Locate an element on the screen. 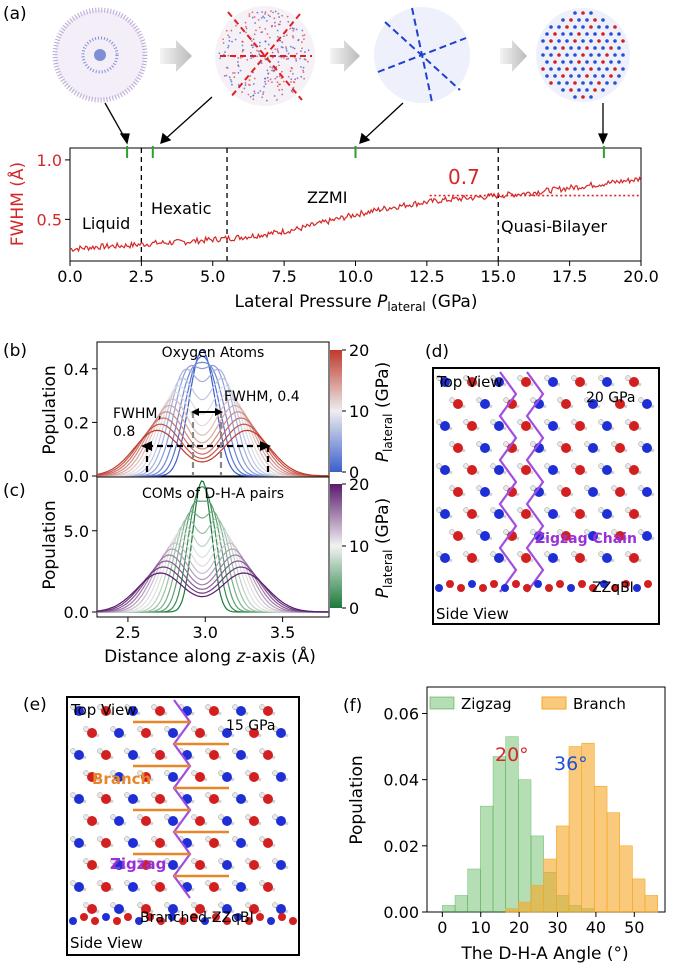 The height and width of the screenshot is (972, 675). snapshot-zzmi is located at coordinates (422, 55).